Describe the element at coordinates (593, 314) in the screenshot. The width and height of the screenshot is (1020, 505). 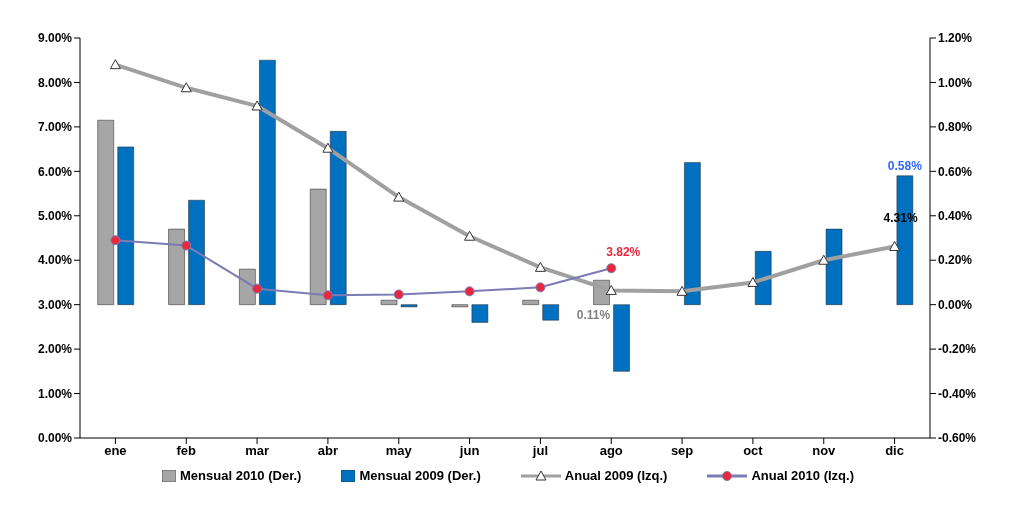
I see `data-label: 0.11%` at that location.